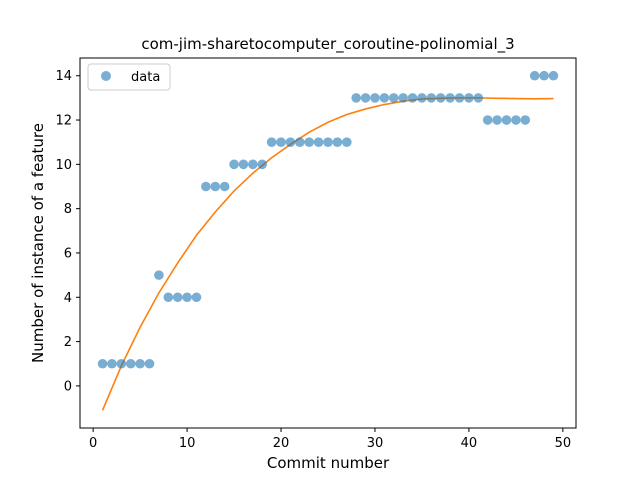 The image size is (640, 480). What do you see at coordinates (63, 121) in the screenshot?
I see `y-tick-label: 12` at bounding box center [63, 121].